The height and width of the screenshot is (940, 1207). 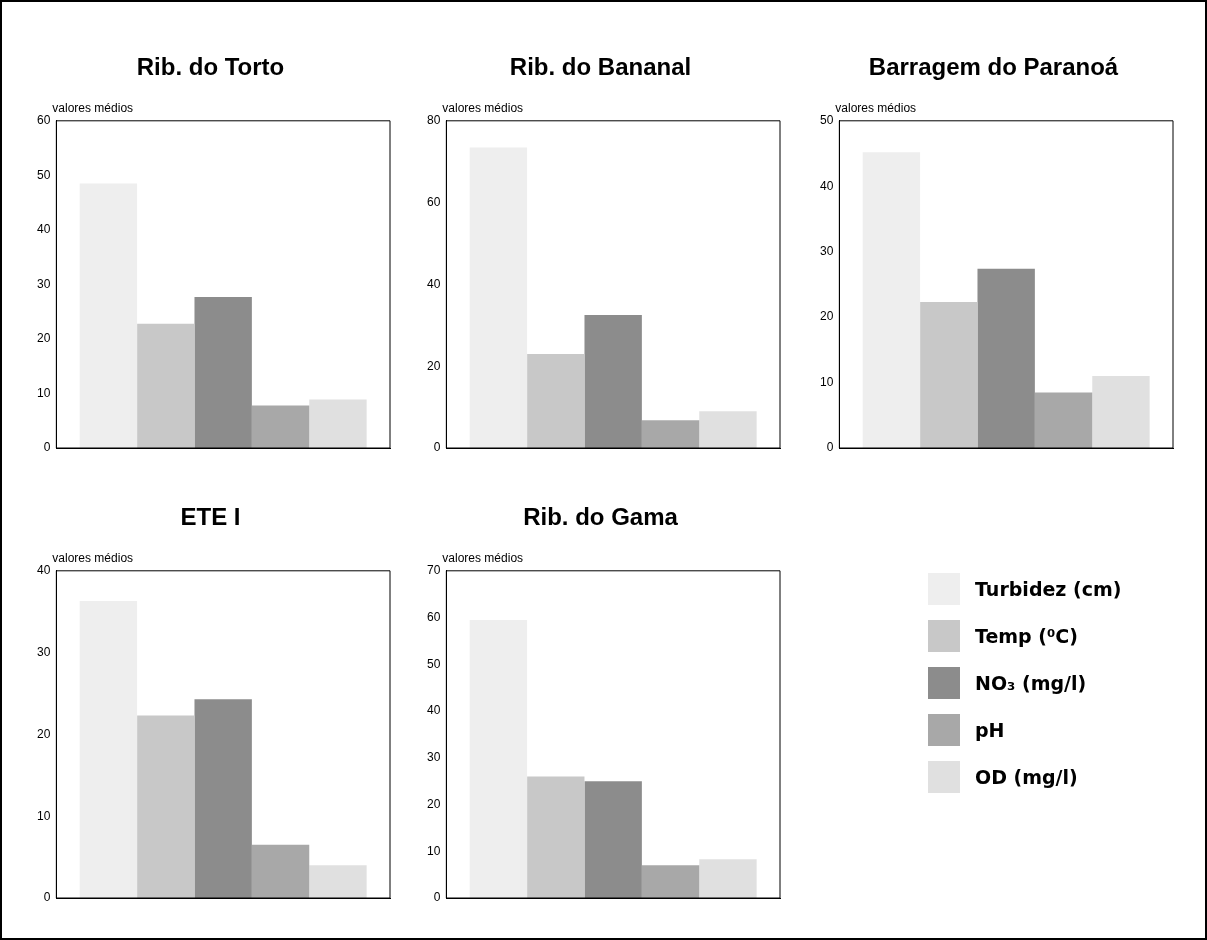 I want to click on legend-label: Temp (⁰C), so click(x=1026, y=635).